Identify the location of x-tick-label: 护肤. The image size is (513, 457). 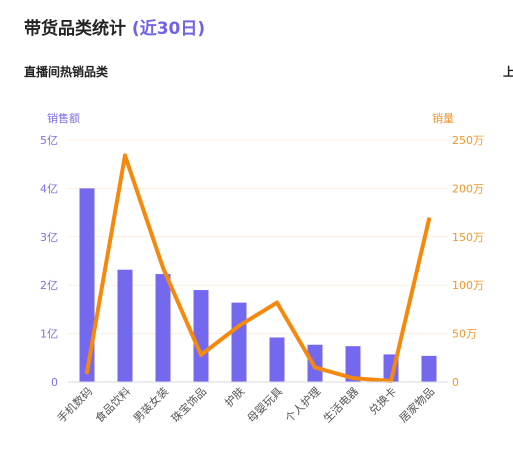
(234, 396).